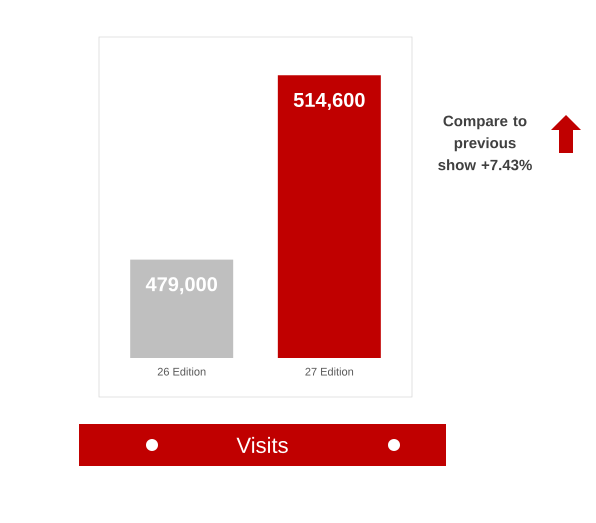 This screenshot has width=596, height=523. Describe the element at coordinates (329, 372) in the screenshot. I see `x-tick-label: 27 Edition` at that location.